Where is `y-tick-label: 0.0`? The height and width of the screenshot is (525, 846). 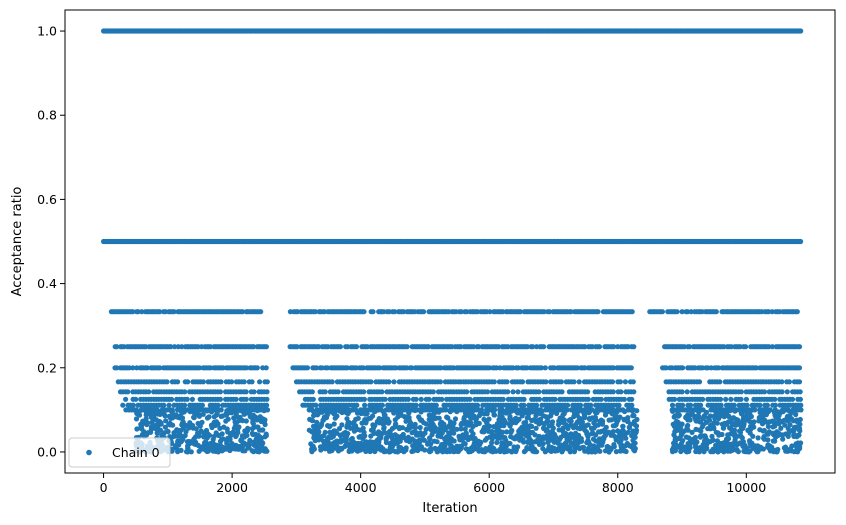
y-tick-label: 0.0 is located at coordinates (47, 451).